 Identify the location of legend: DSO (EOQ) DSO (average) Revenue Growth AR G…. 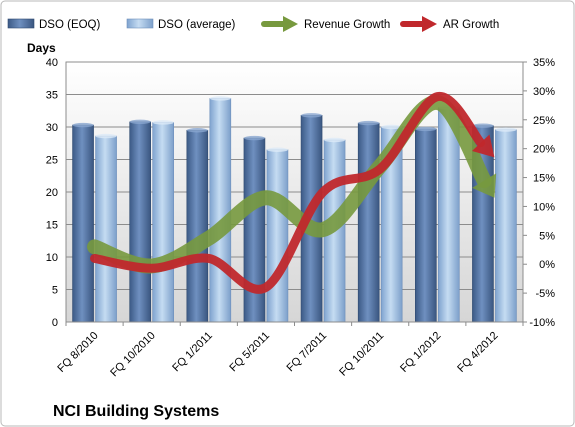
(253, 24).